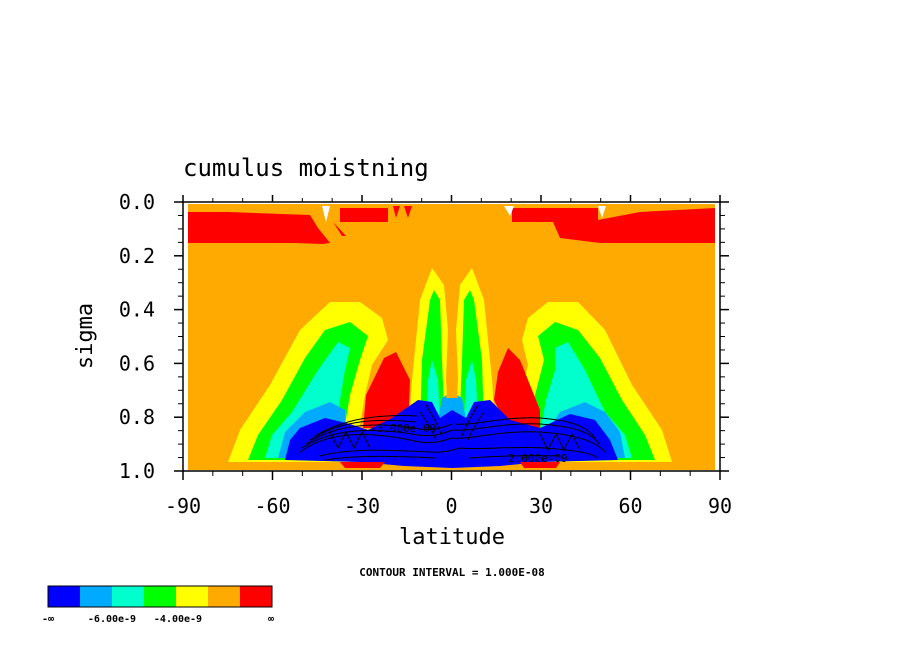 The height and width of the screenshot is (654, 904). I want to click on surface-red-right, so click(540, 465).